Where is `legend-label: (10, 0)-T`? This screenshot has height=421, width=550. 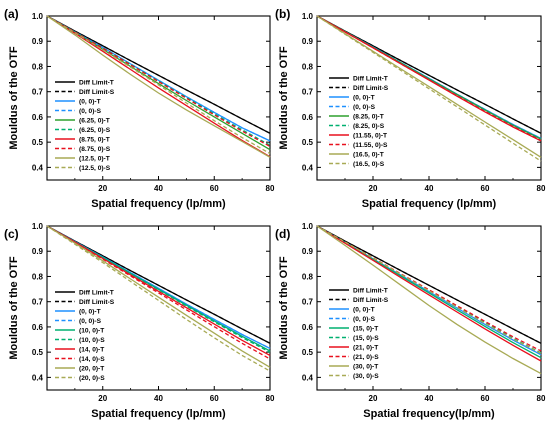
legend-label: (10, 0)-T is located at coordinates (91, 330).